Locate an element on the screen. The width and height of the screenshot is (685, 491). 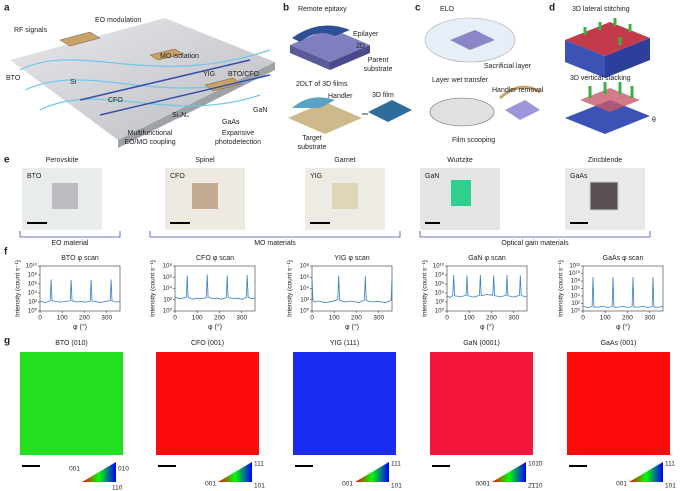
label: ELO is located at coordinates (447, 9).